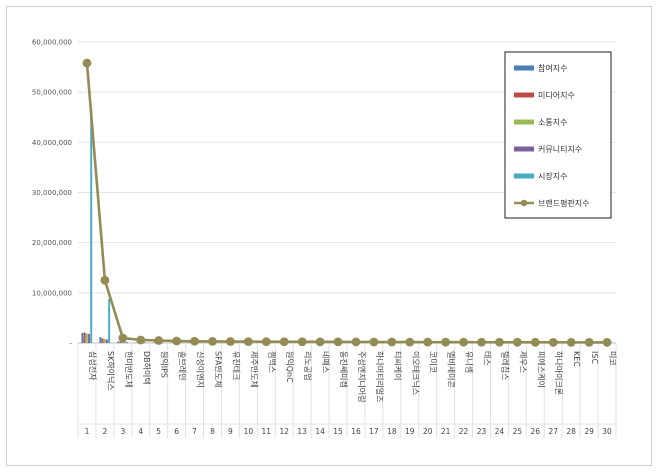 The width and height of the screenshot is (660, 474). Describe the element at coordinates (536, 431) in the screenshot. I see `rank-label: 26` at that location.